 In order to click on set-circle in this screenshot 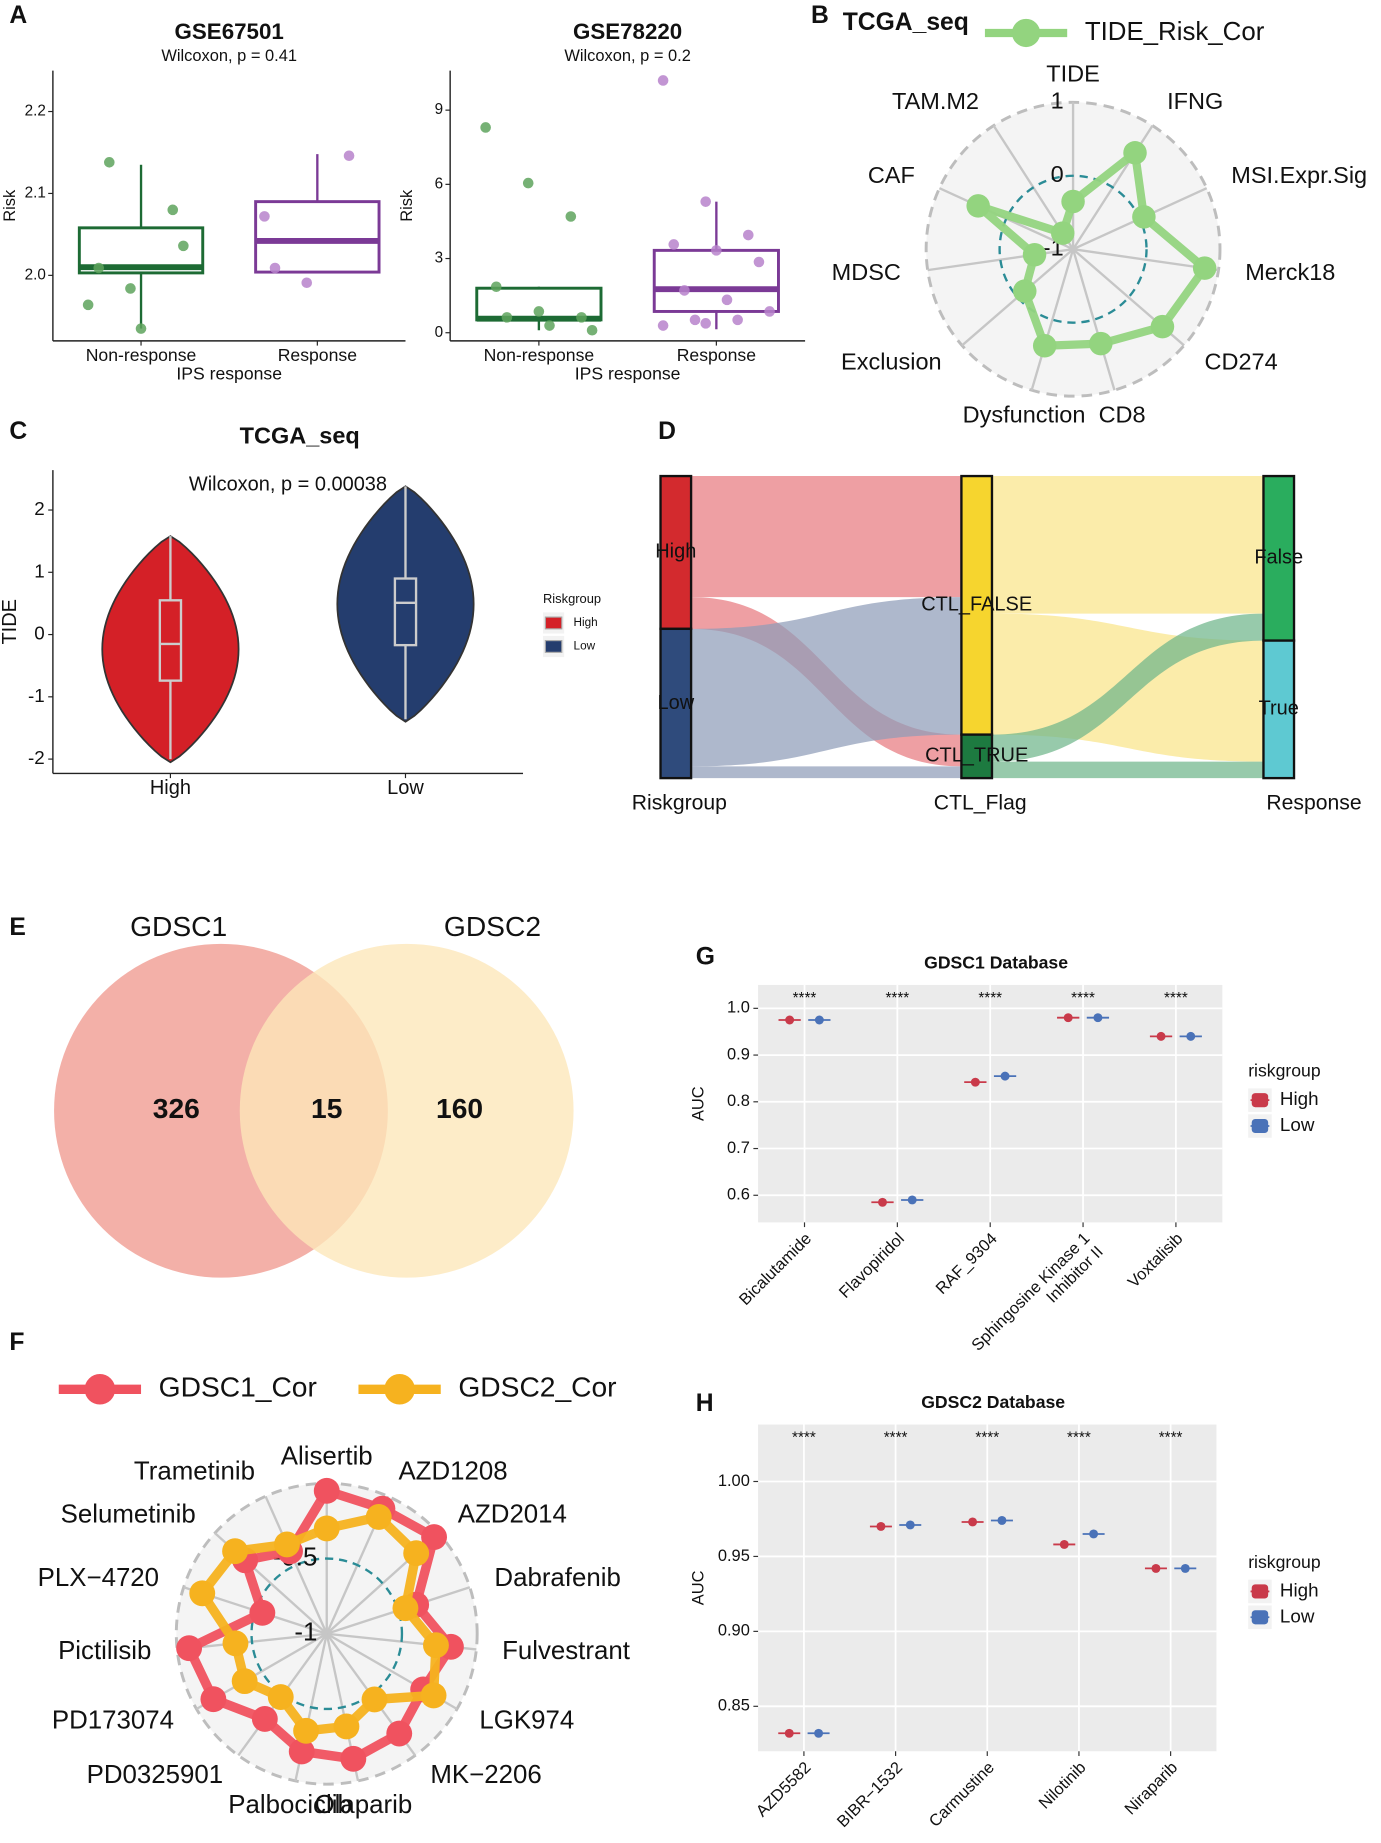, I will do `click(406, 1110)`.